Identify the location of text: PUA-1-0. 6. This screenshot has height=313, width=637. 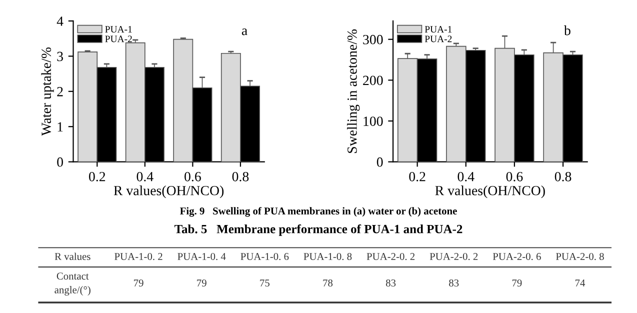
(264, 256).